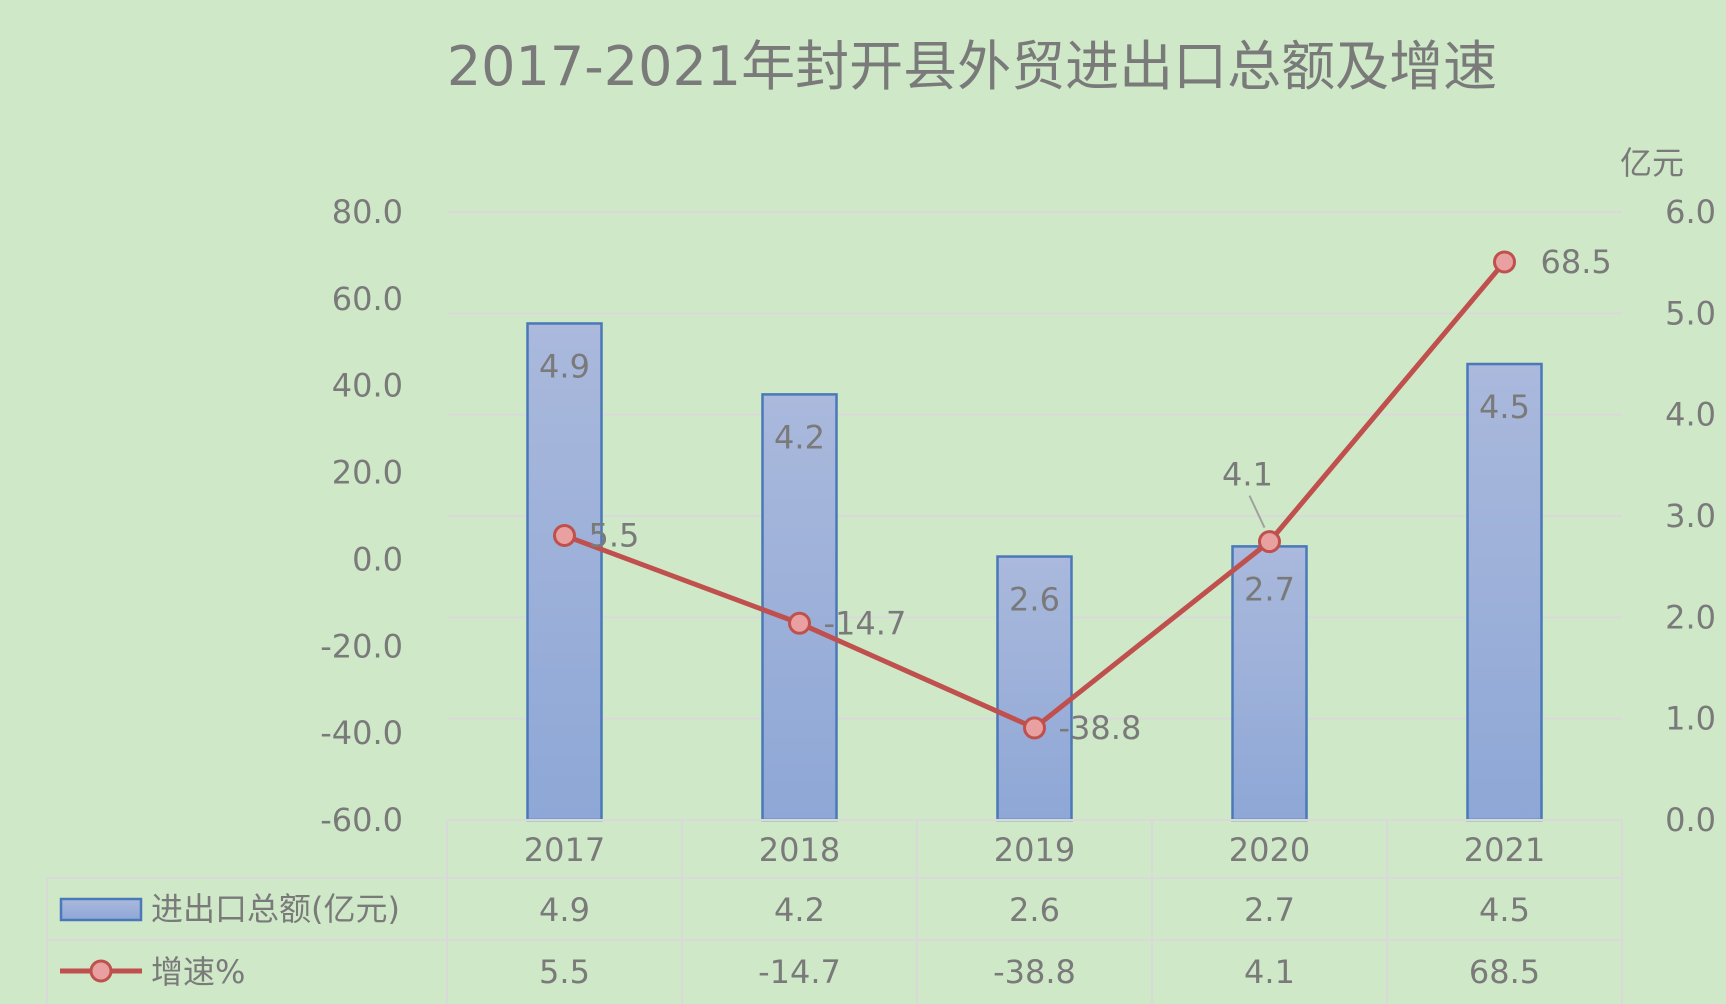 The image size is (1726, 1004). Describe the element at coordinates (101, 971) in the screenshot. I see `legend-line-marker` at that location.